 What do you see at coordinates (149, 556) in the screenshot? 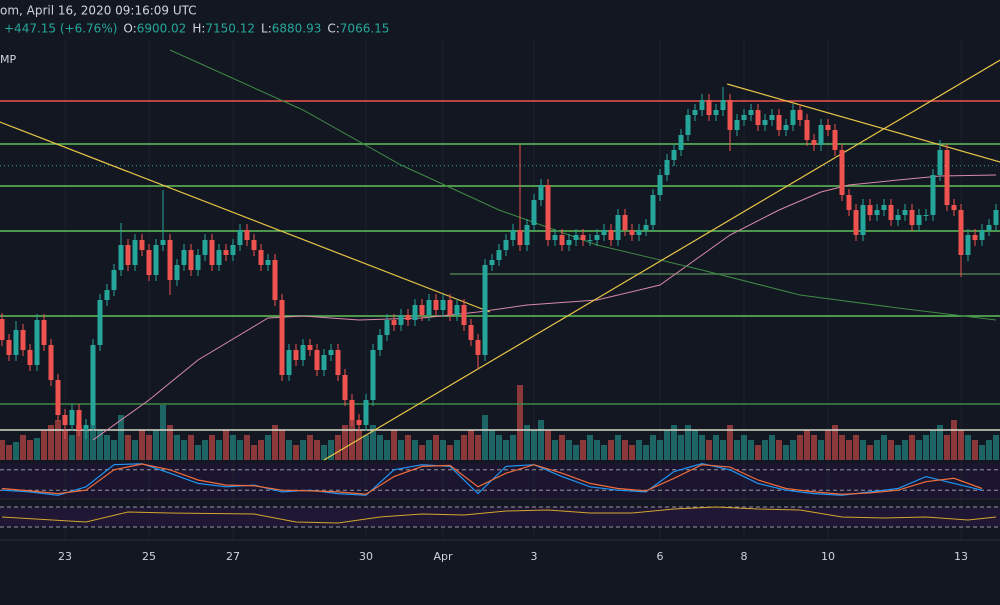
I see `x-tick-label: 25` at bounding box center [149, 556].